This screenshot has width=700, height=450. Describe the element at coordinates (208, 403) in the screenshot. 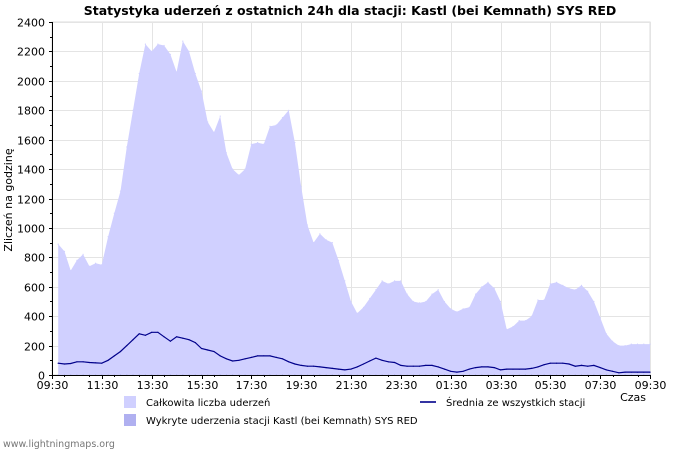

I see `legend-label-1: Całkowita liczba uderzeń` at that location.